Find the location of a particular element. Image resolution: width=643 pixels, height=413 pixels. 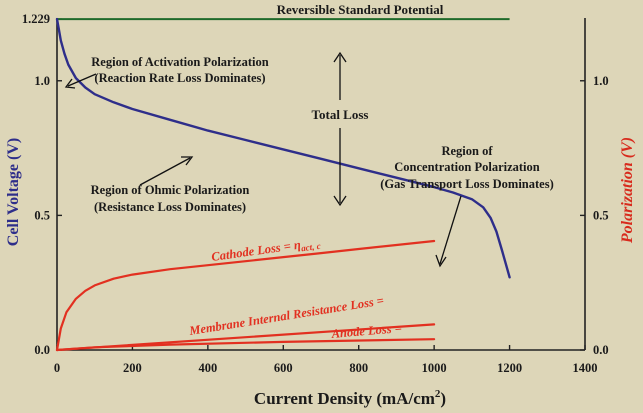

concentration-line-2: Concentration Polarization is located at coordinates (467, 167).